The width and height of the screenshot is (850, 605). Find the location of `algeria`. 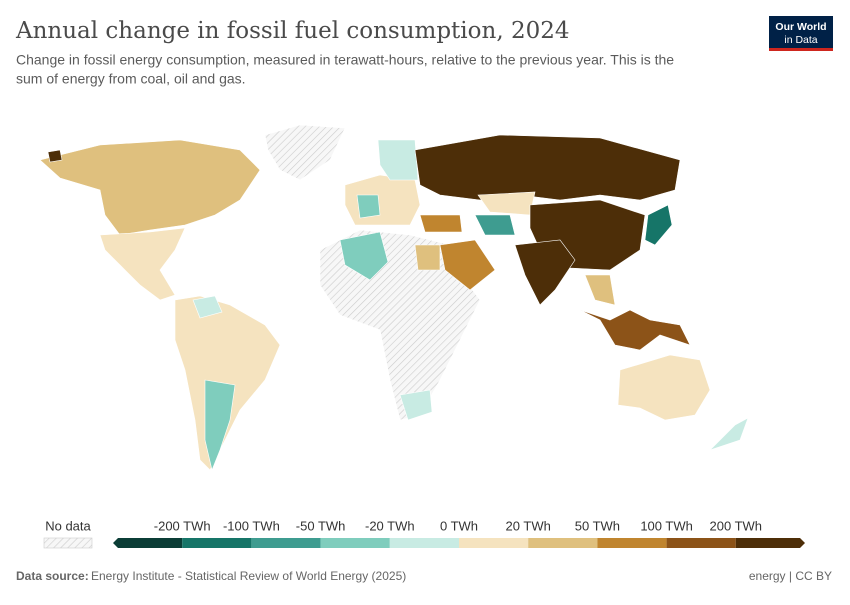

algeria is located at coordinates (364, 256).